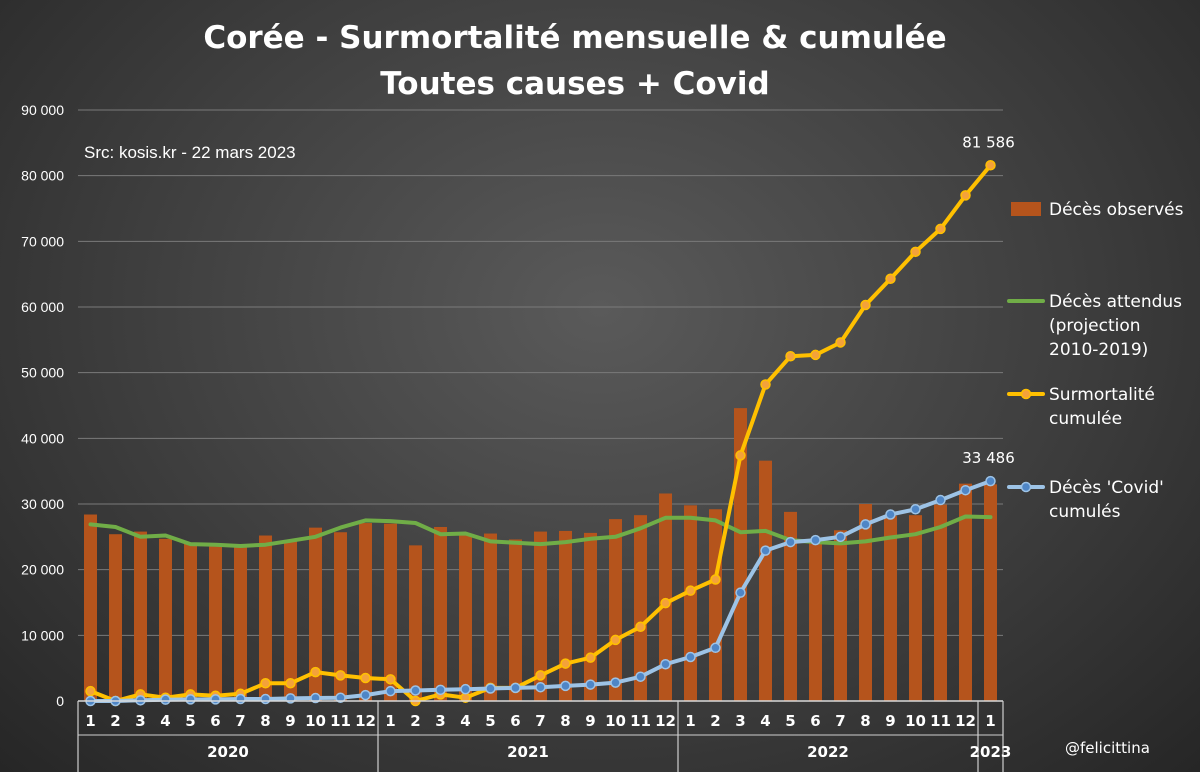  I want to click on y-tick-label: 10 000, so click(42, 635).